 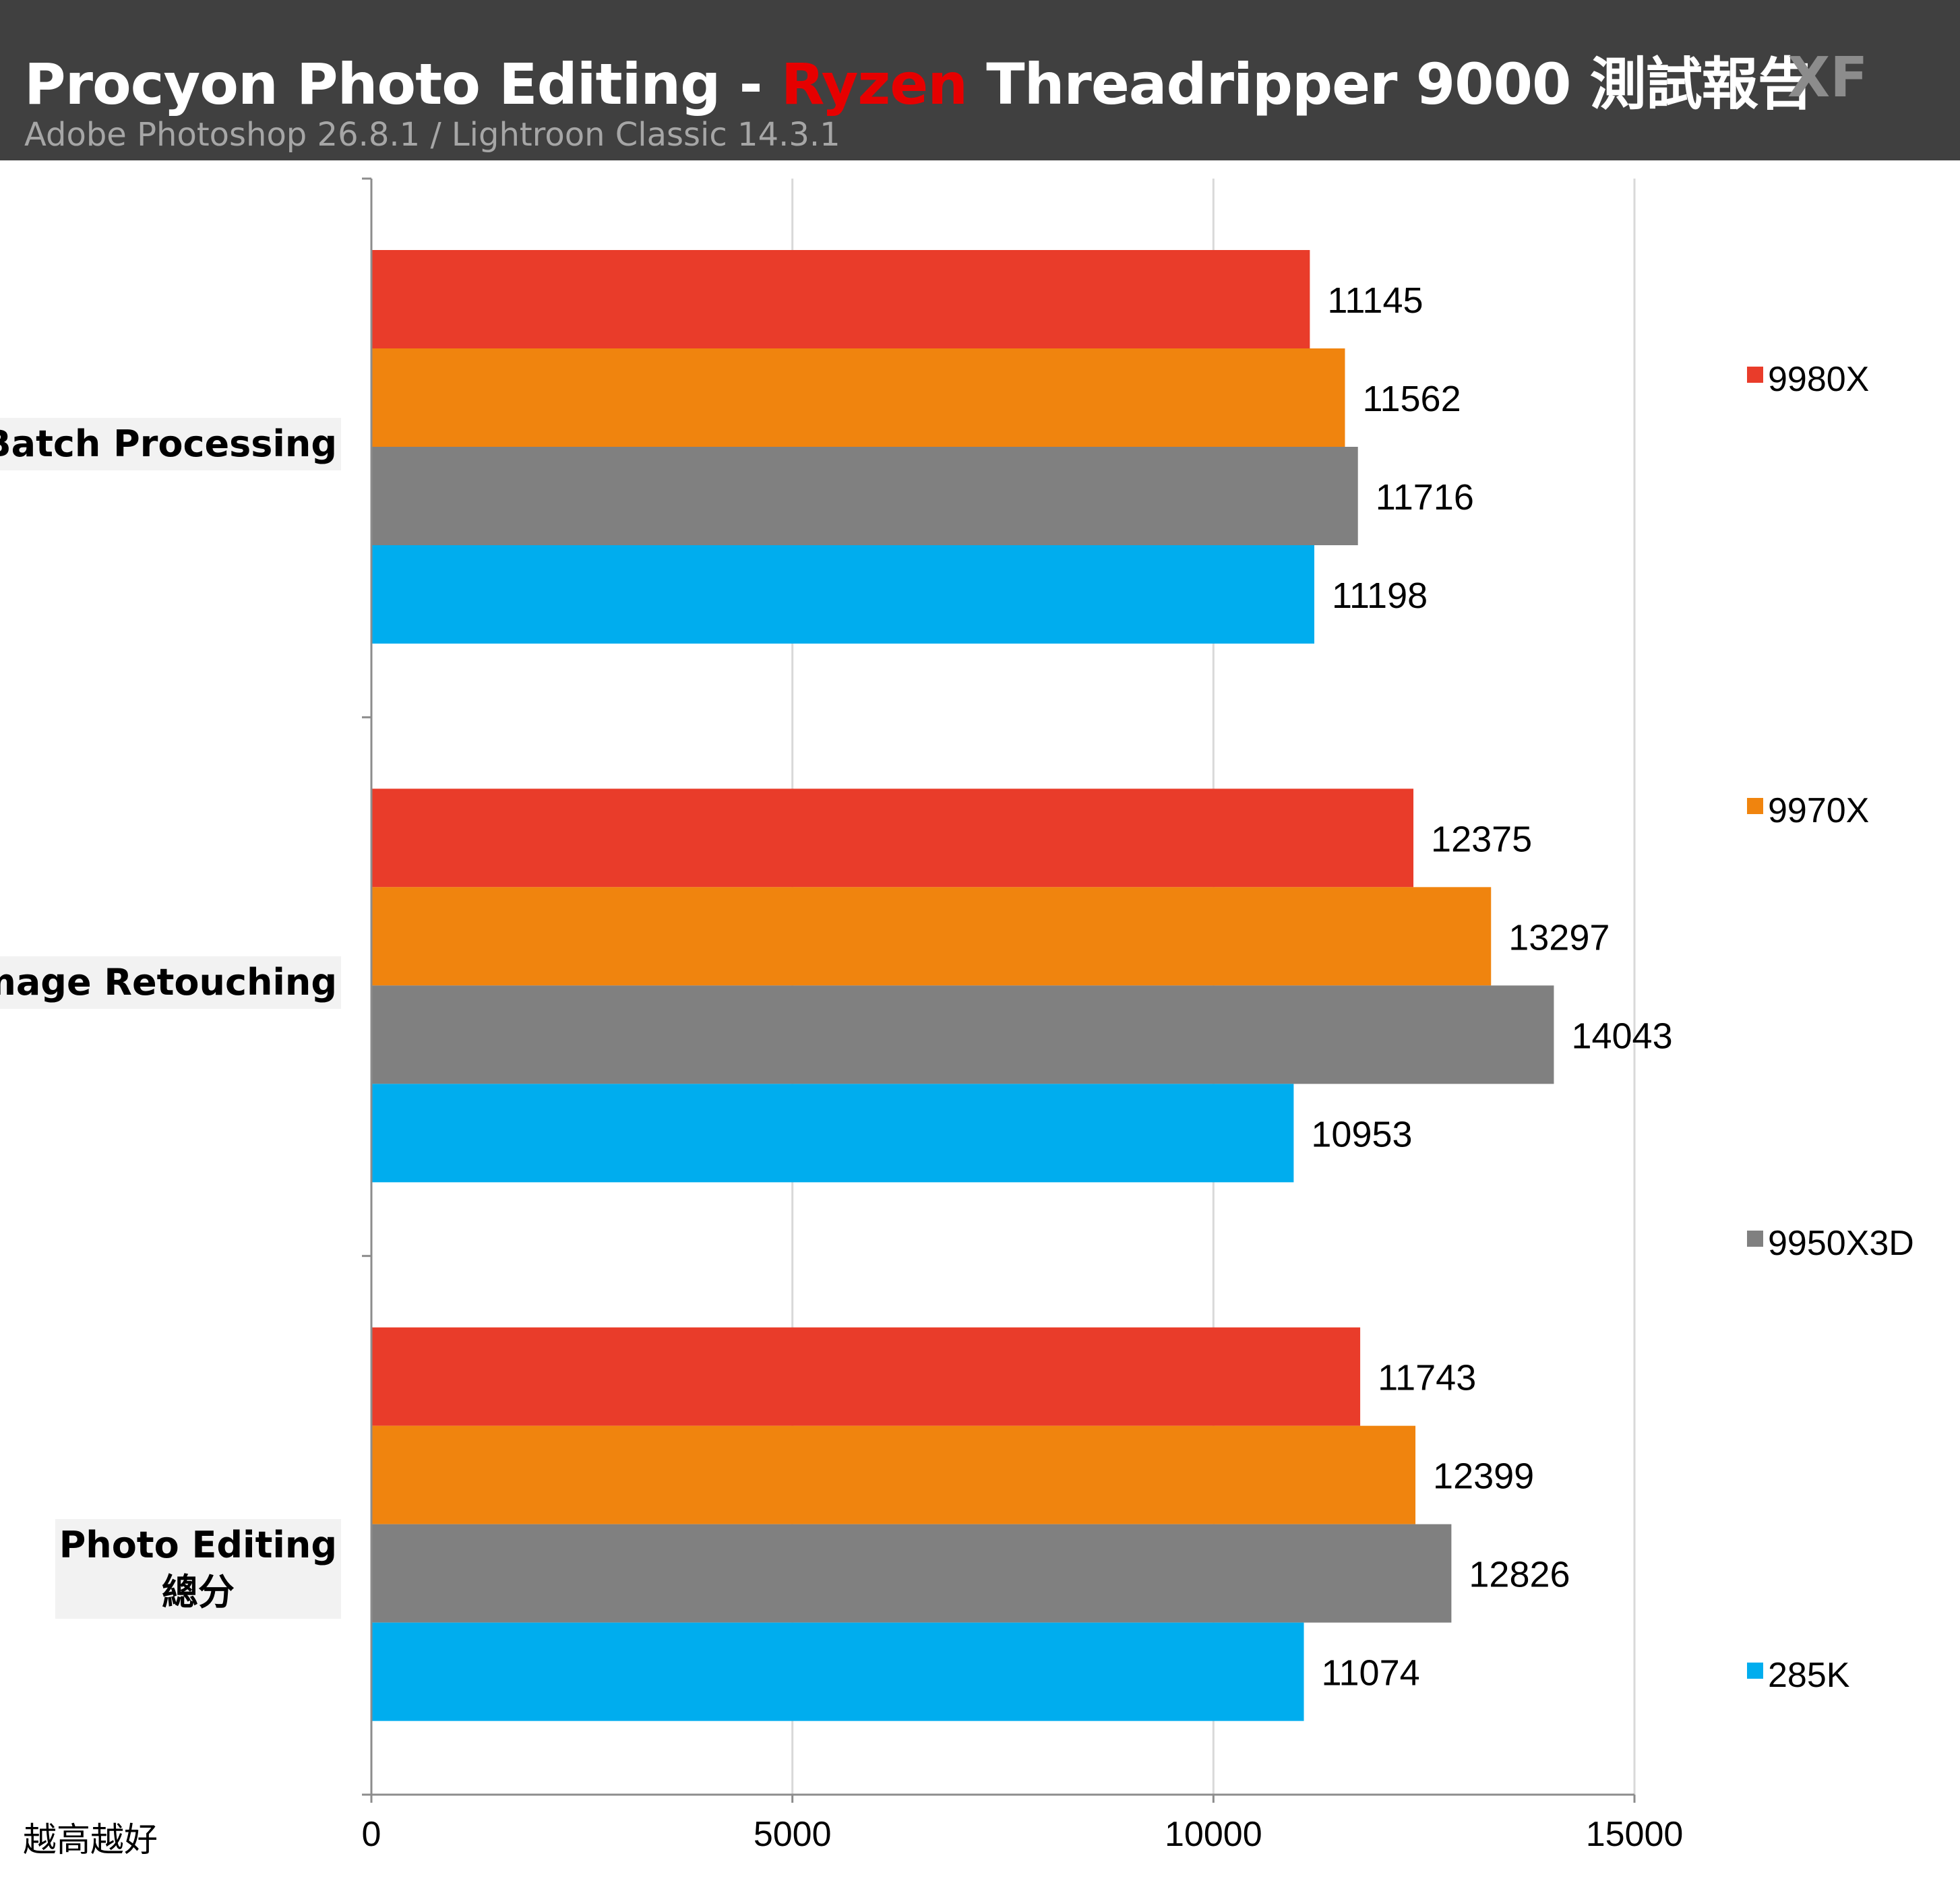 I want to click on category-label: Photo Editing 總分, so click(x=198, y=1569).